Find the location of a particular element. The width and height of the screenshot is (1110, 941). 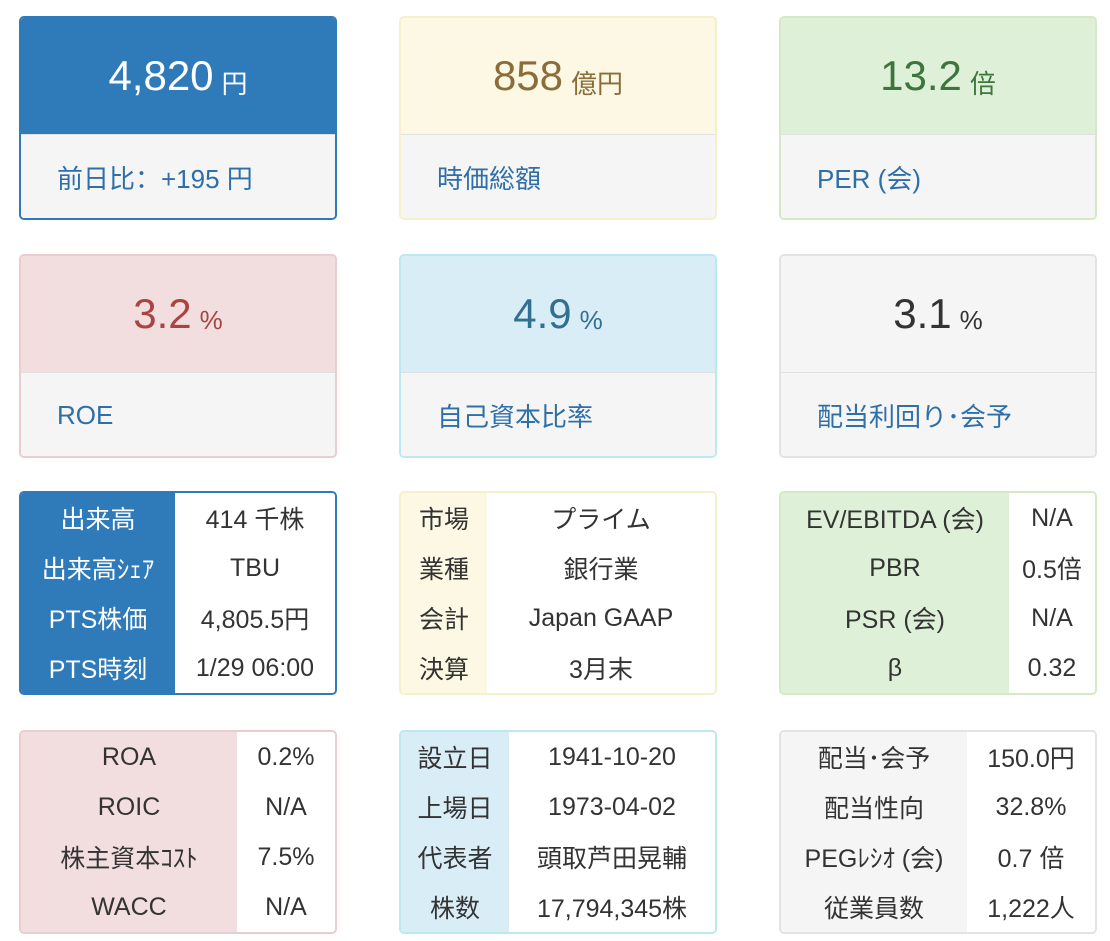

pts-time-link: 1/29 06:00 is located at coordinates (255, 668).